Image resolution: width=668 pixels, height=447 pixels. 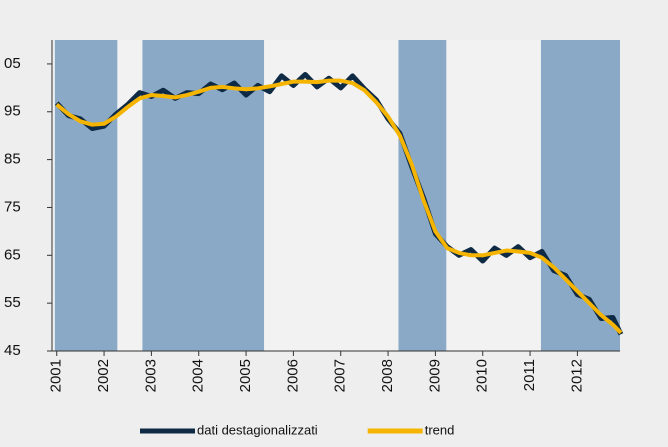 What do you see at coordinates (12, 63) in the screenshot?
I see `y-tick-label: 05` at bounding box center [12, 63].